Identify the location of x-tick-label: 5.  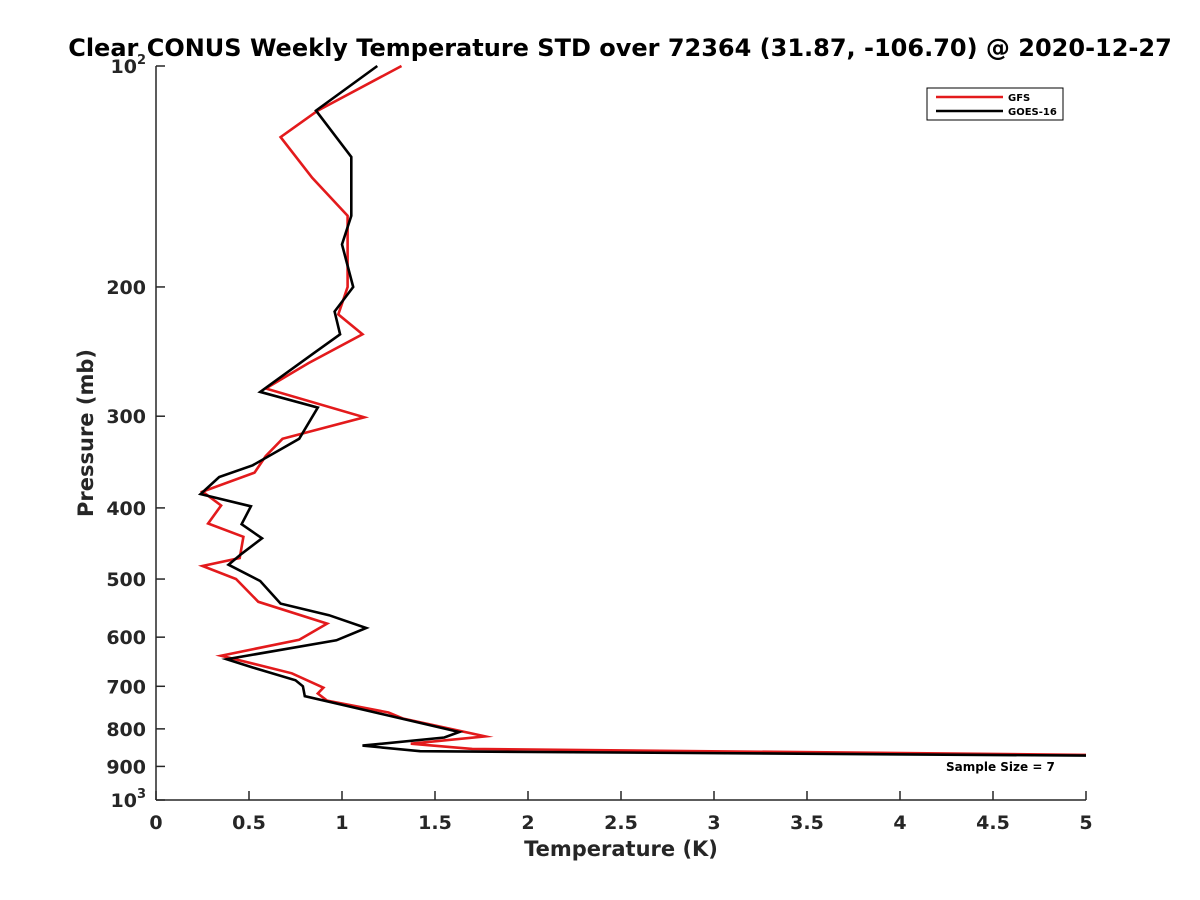
(1085, 823).